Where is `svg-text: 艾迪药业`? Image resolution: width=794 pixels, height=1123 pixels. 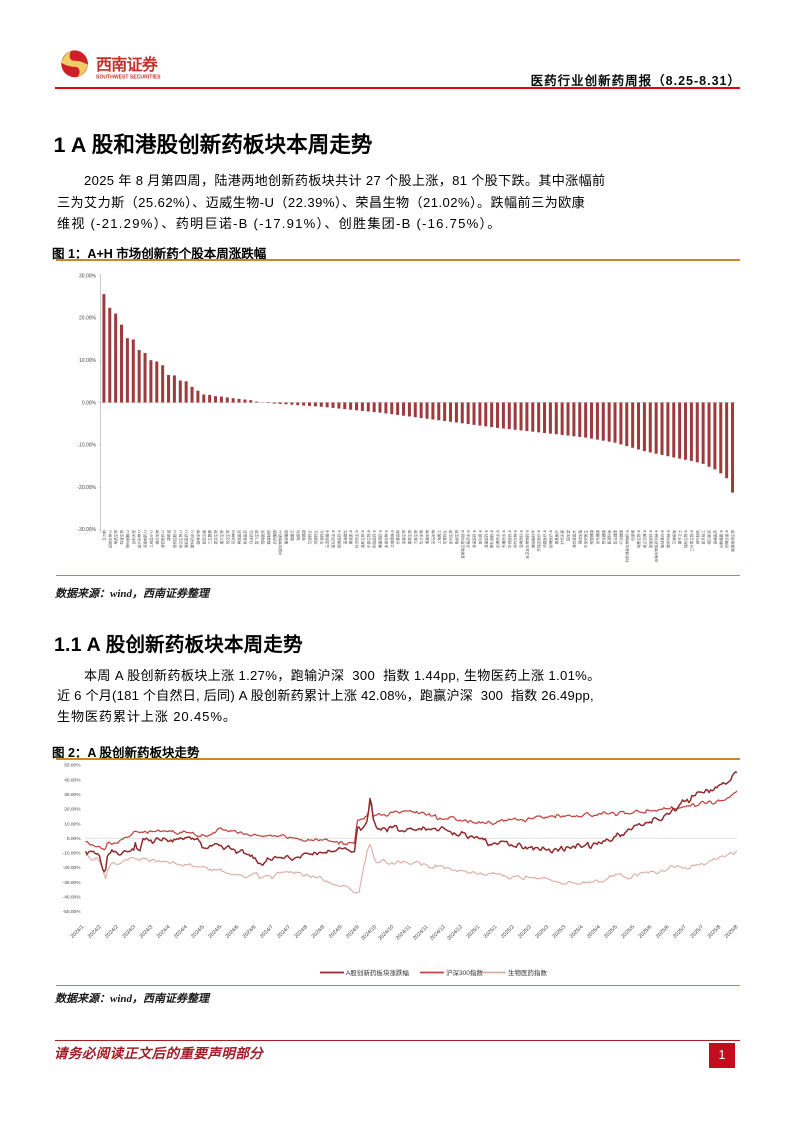 svg-text: 艾迪药业 is located at coordinates (309, 537).